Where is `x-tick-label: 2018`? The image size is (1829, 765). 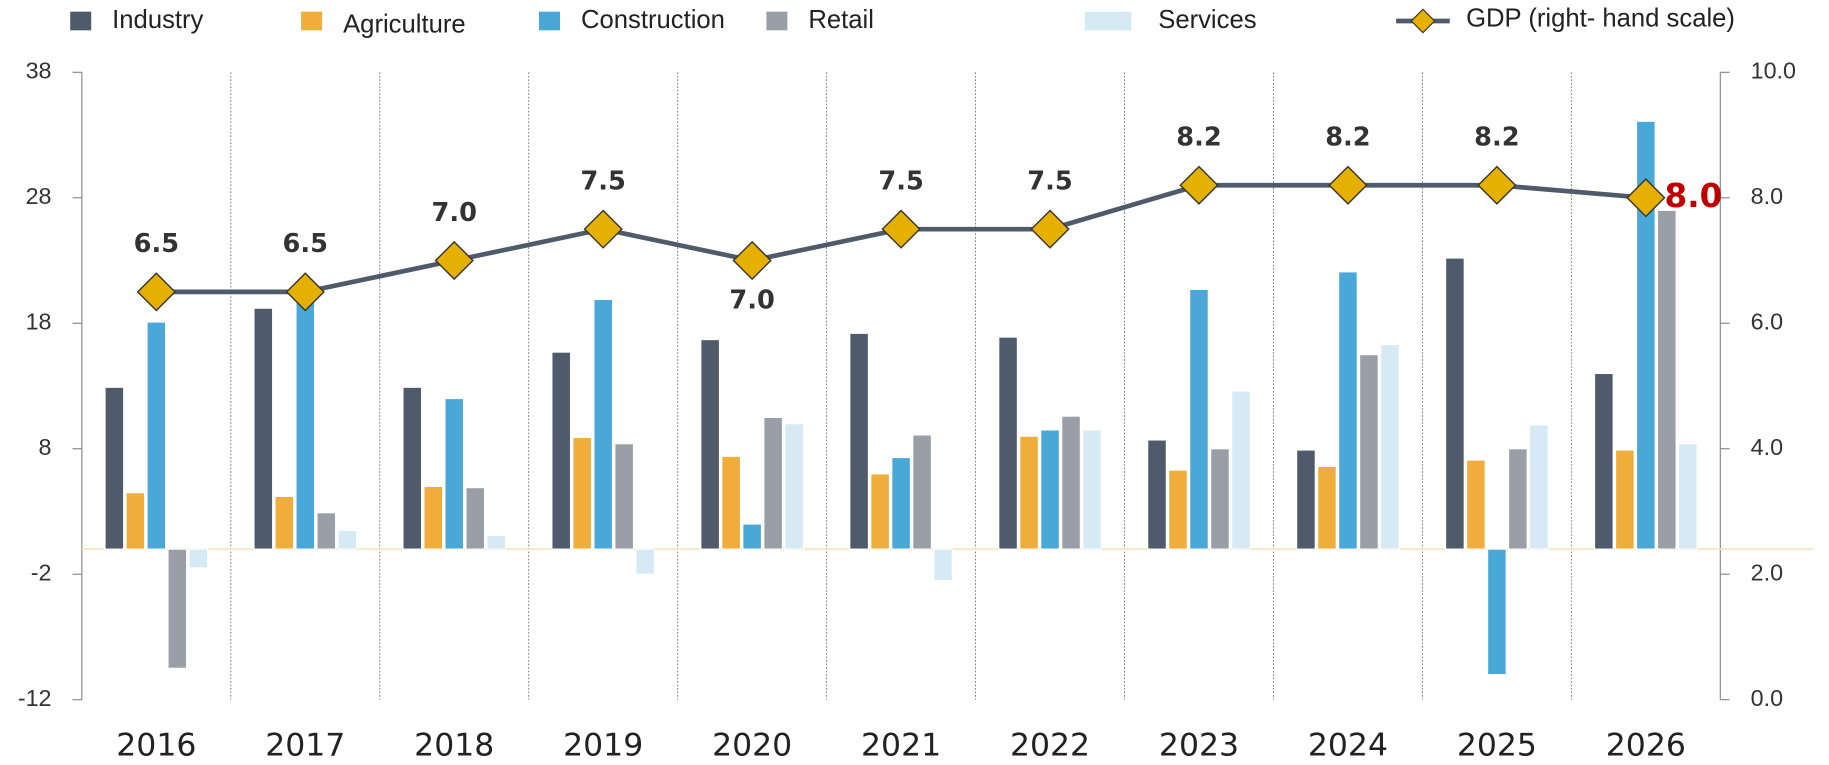 x-tick-label: 2018 is located at coordinates (454, 745).